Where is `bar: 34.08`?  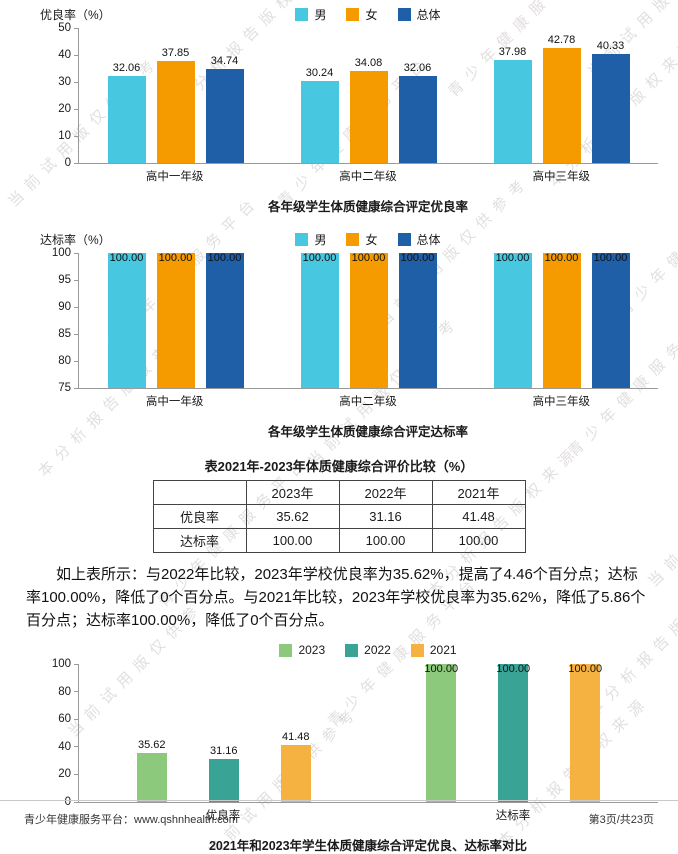 bar: 34.08 is located at coordinates (368, 110).